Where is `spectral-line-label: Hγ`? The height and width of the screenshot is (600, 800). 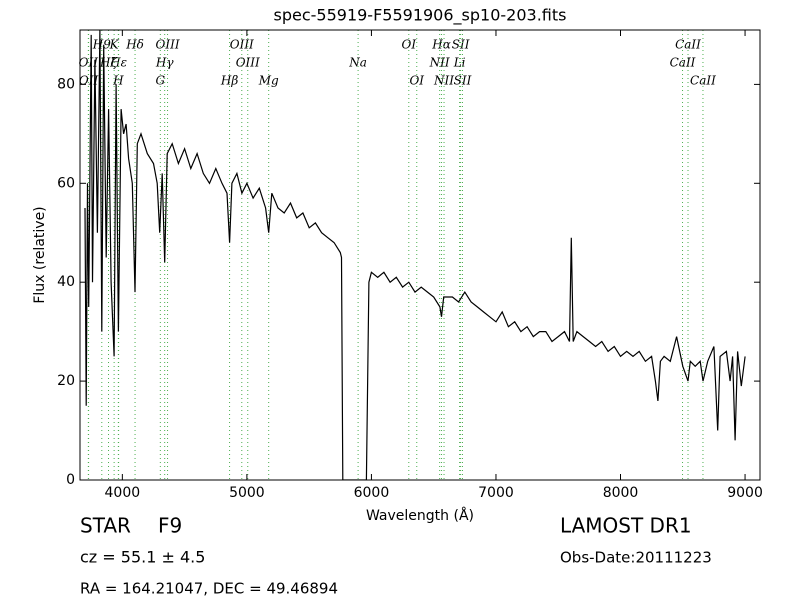
spectral-line-label: Hγ is located at coordinates (164, 63).